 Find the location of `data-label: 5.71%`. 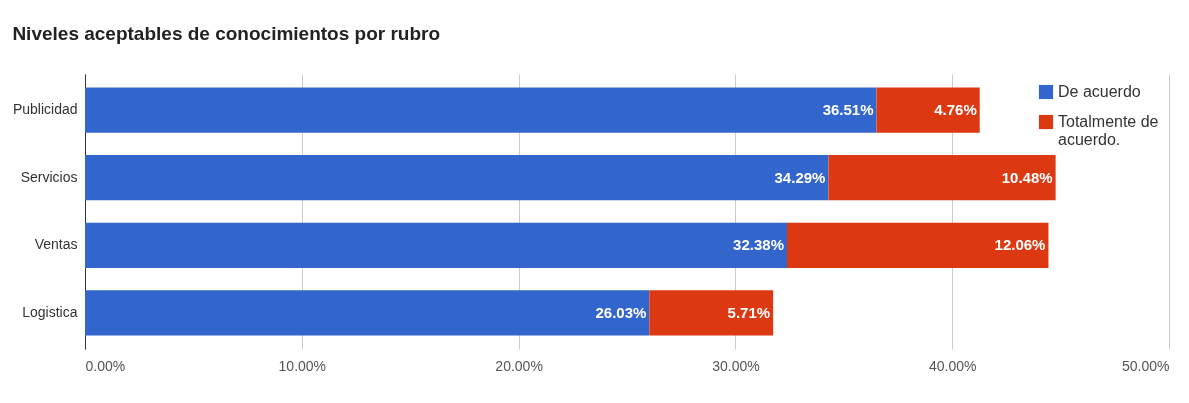

data-label: 5.71% is located at coordinates (749, 312).